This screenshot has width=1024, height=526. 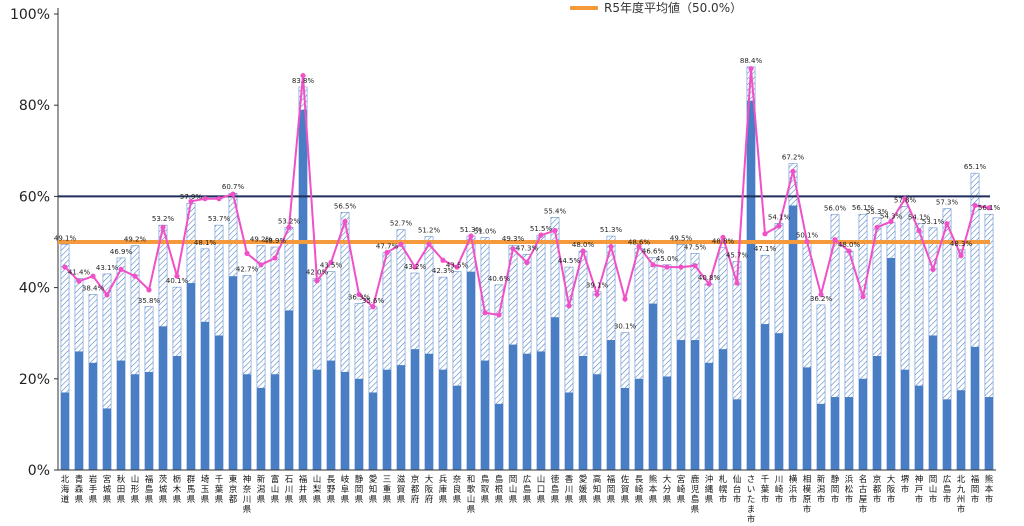 What do you see at coordinates (709, 489) in the screenshot?
I see `x-tick-label: 沖縄県` at bounding box center [709, 489].